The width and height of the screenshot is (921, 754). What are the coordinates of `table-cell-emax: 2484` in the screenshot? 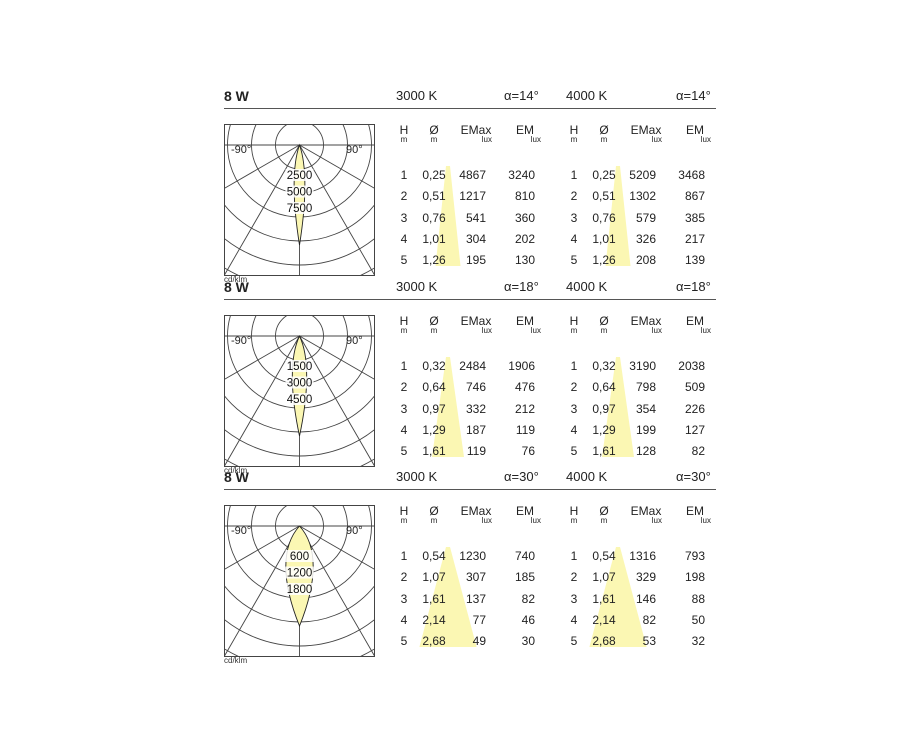 It's located at (472, 366).